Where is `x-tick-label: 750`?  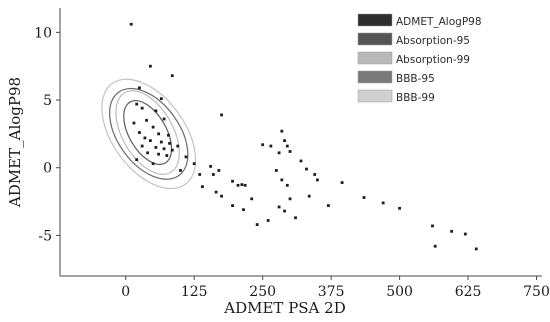 x-tick-label: 750 is located at coordinates (536, 292).